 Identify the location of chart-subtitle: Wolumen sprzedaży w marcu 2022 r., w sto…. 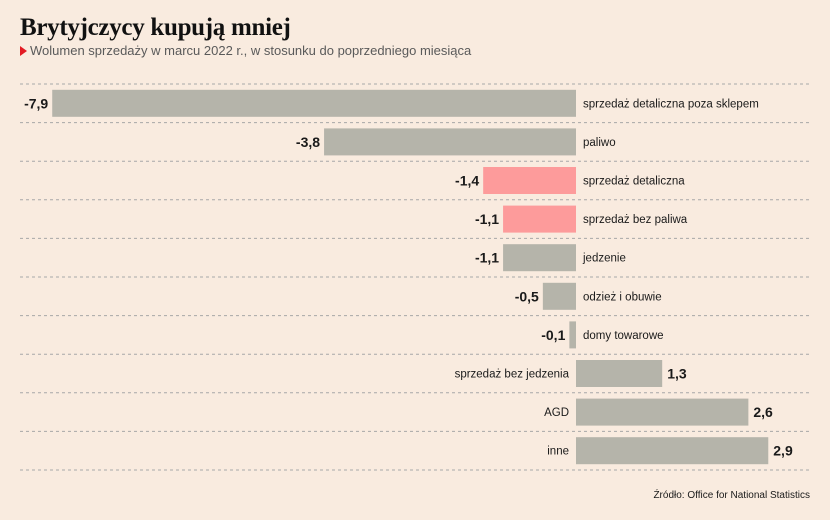
(245, 50).